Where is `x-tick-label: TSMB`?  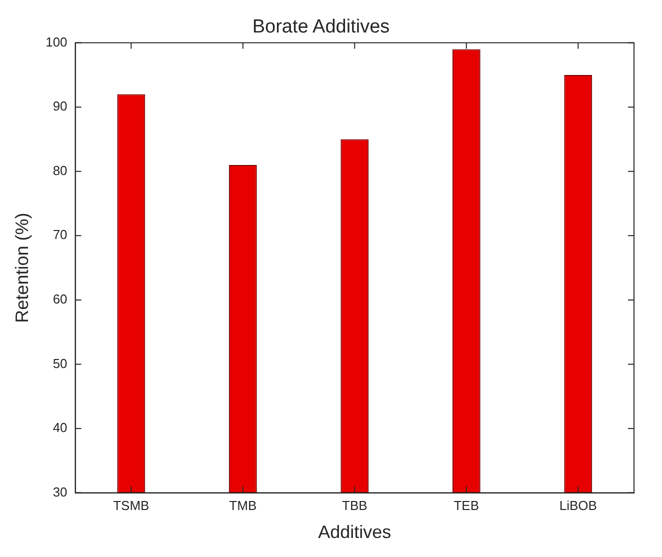
x-tick-label: TSMB is located at coordinates (131, 506).